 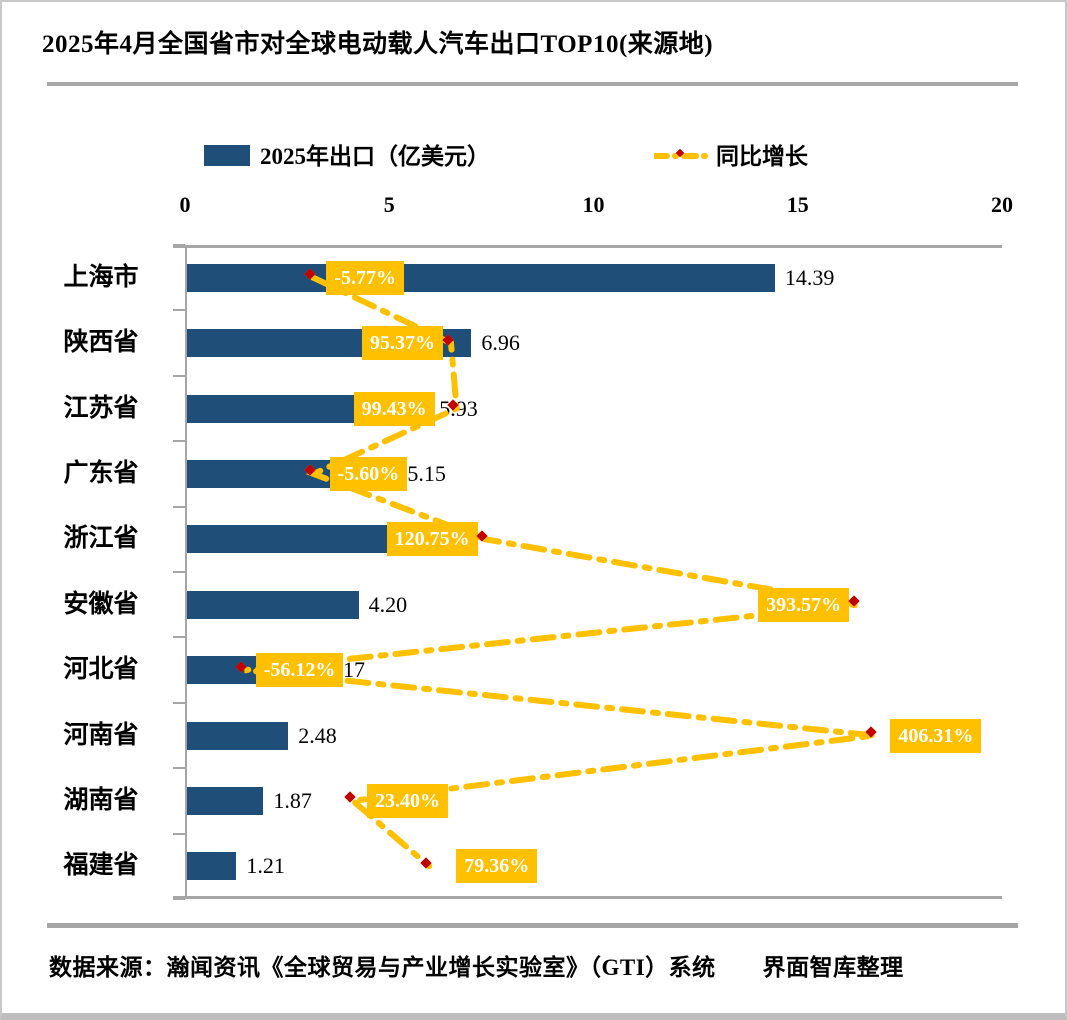 I want to click on page-title: 2025年4月全国省市对全球电动载人汽车出口TOP10(来源地), so click(x=378, y=44).